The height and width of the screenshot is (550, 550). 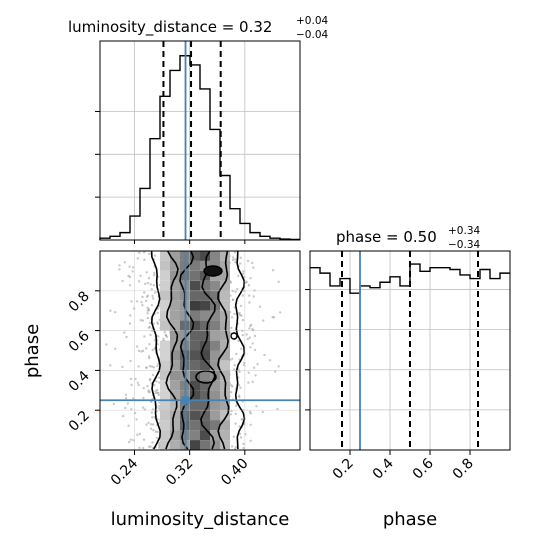 I want to click on contour-island, so click(x=213, y=271).